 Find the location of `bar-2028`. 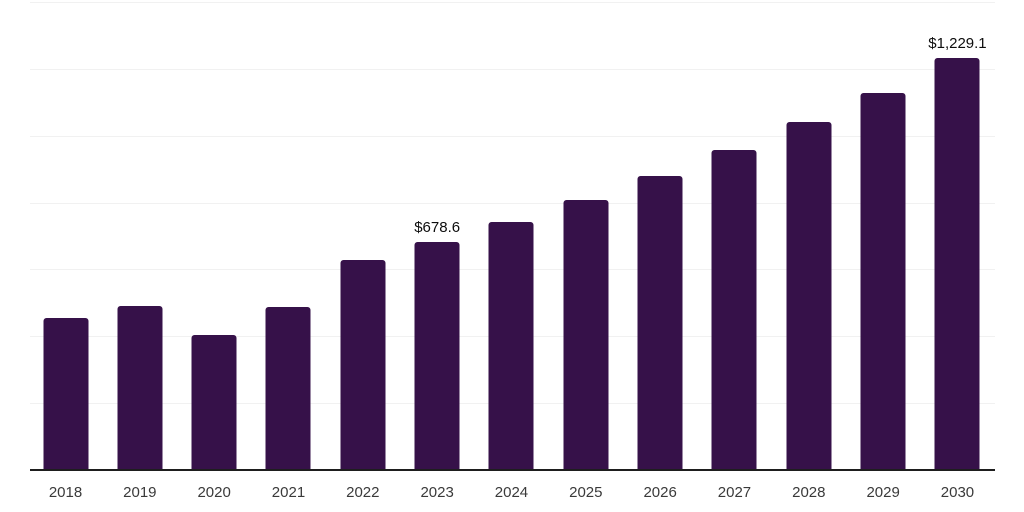

bar-2028 is located at coordinates (809, 295).